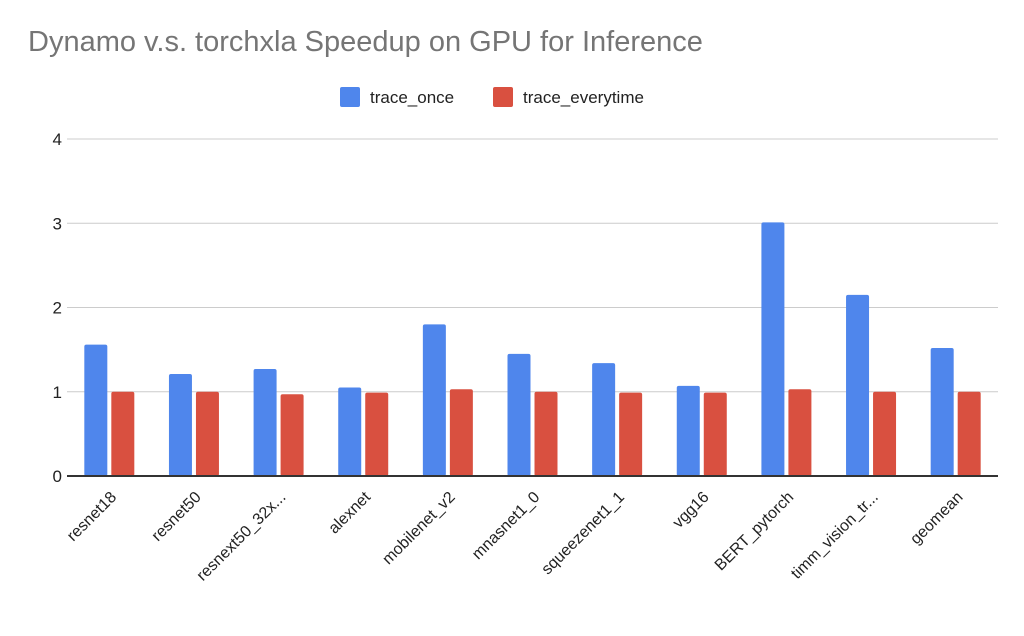  What do you see at coordinates (418, 528) in the screenshot?
I see `x-tick-label: mobilenet_v2` at bounding box center [418, 528].